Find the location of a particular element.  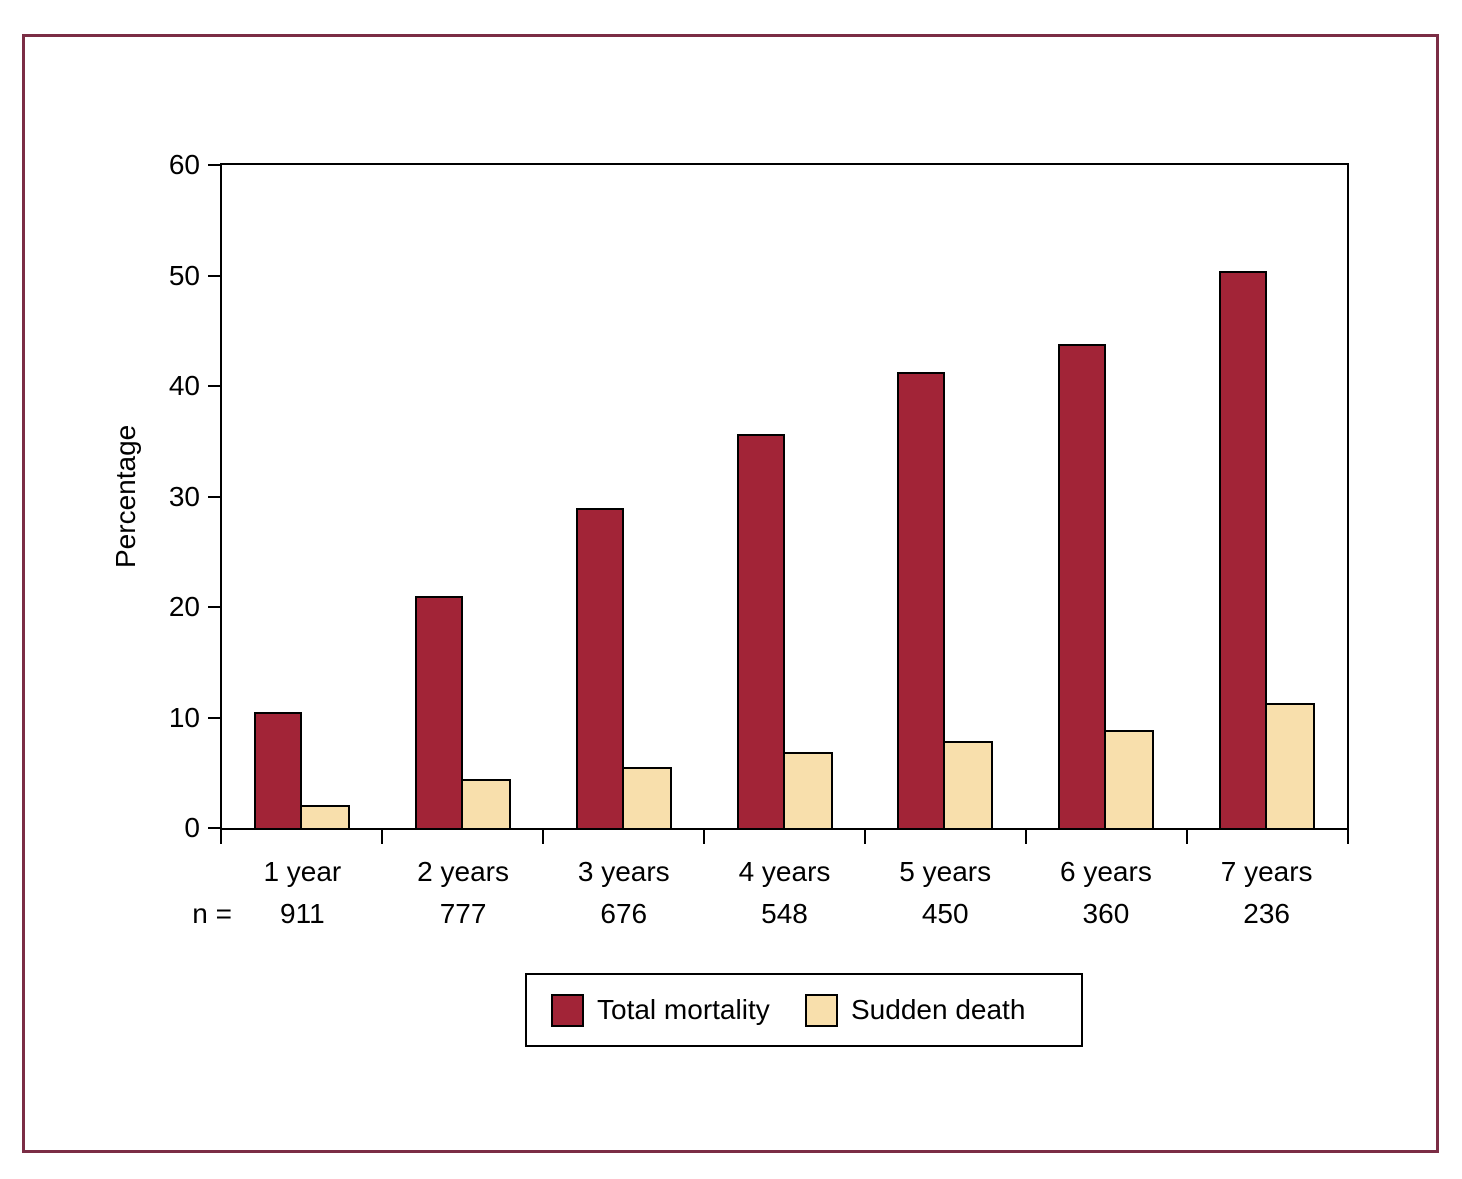

y-tick-label: 30 is located at coordinates (184, 496).